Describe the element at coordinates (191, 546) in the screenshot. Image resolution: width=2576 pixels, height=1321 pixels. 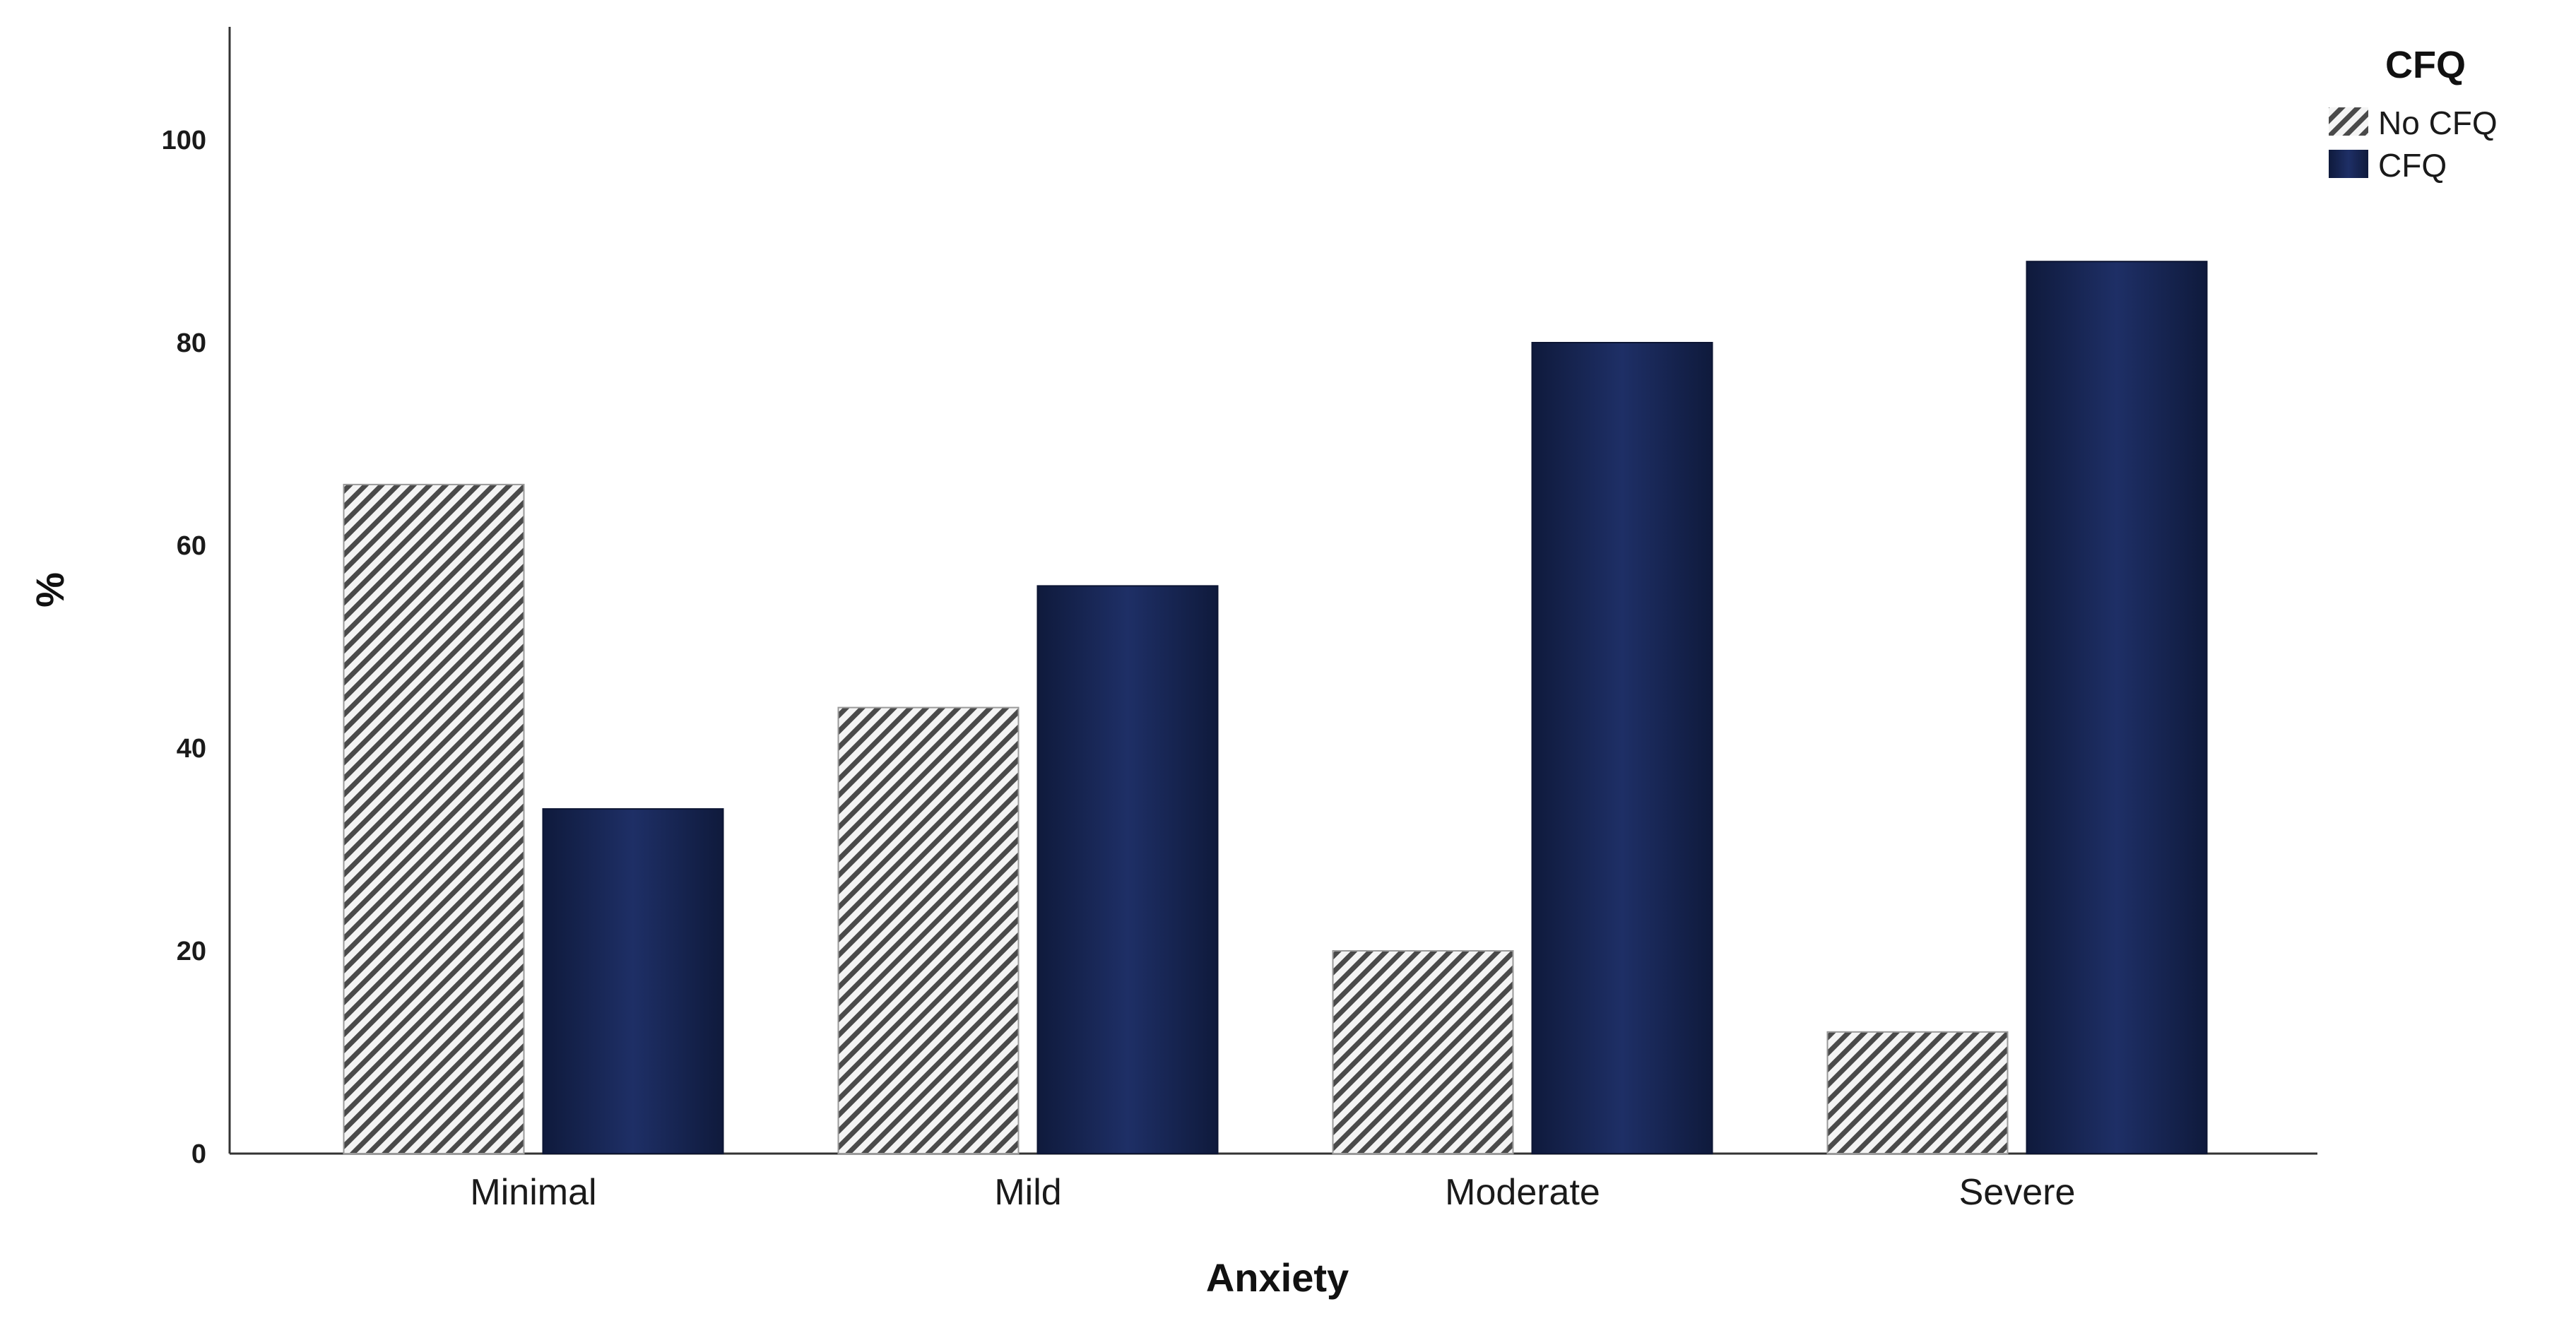
I see `y-tick-label: 60` at that location.